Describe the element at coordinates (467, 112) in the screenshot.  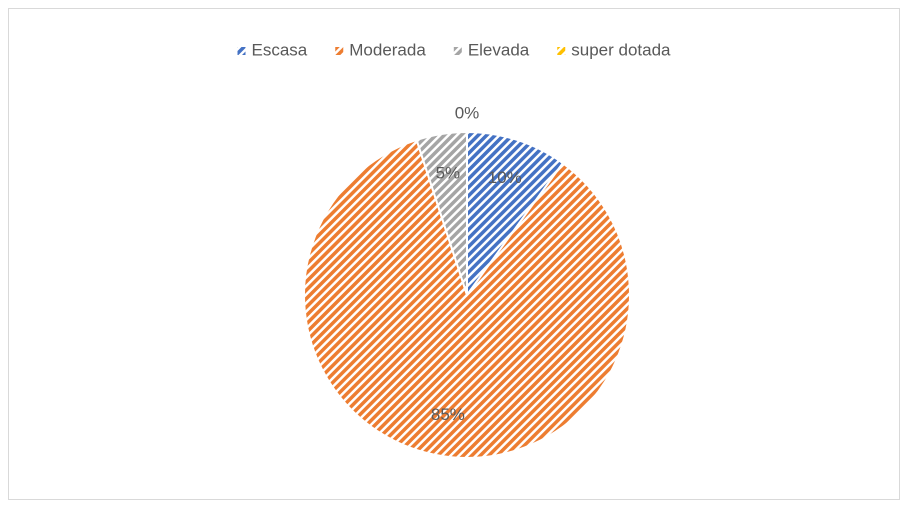
I see `data-label: 0%` at that location.